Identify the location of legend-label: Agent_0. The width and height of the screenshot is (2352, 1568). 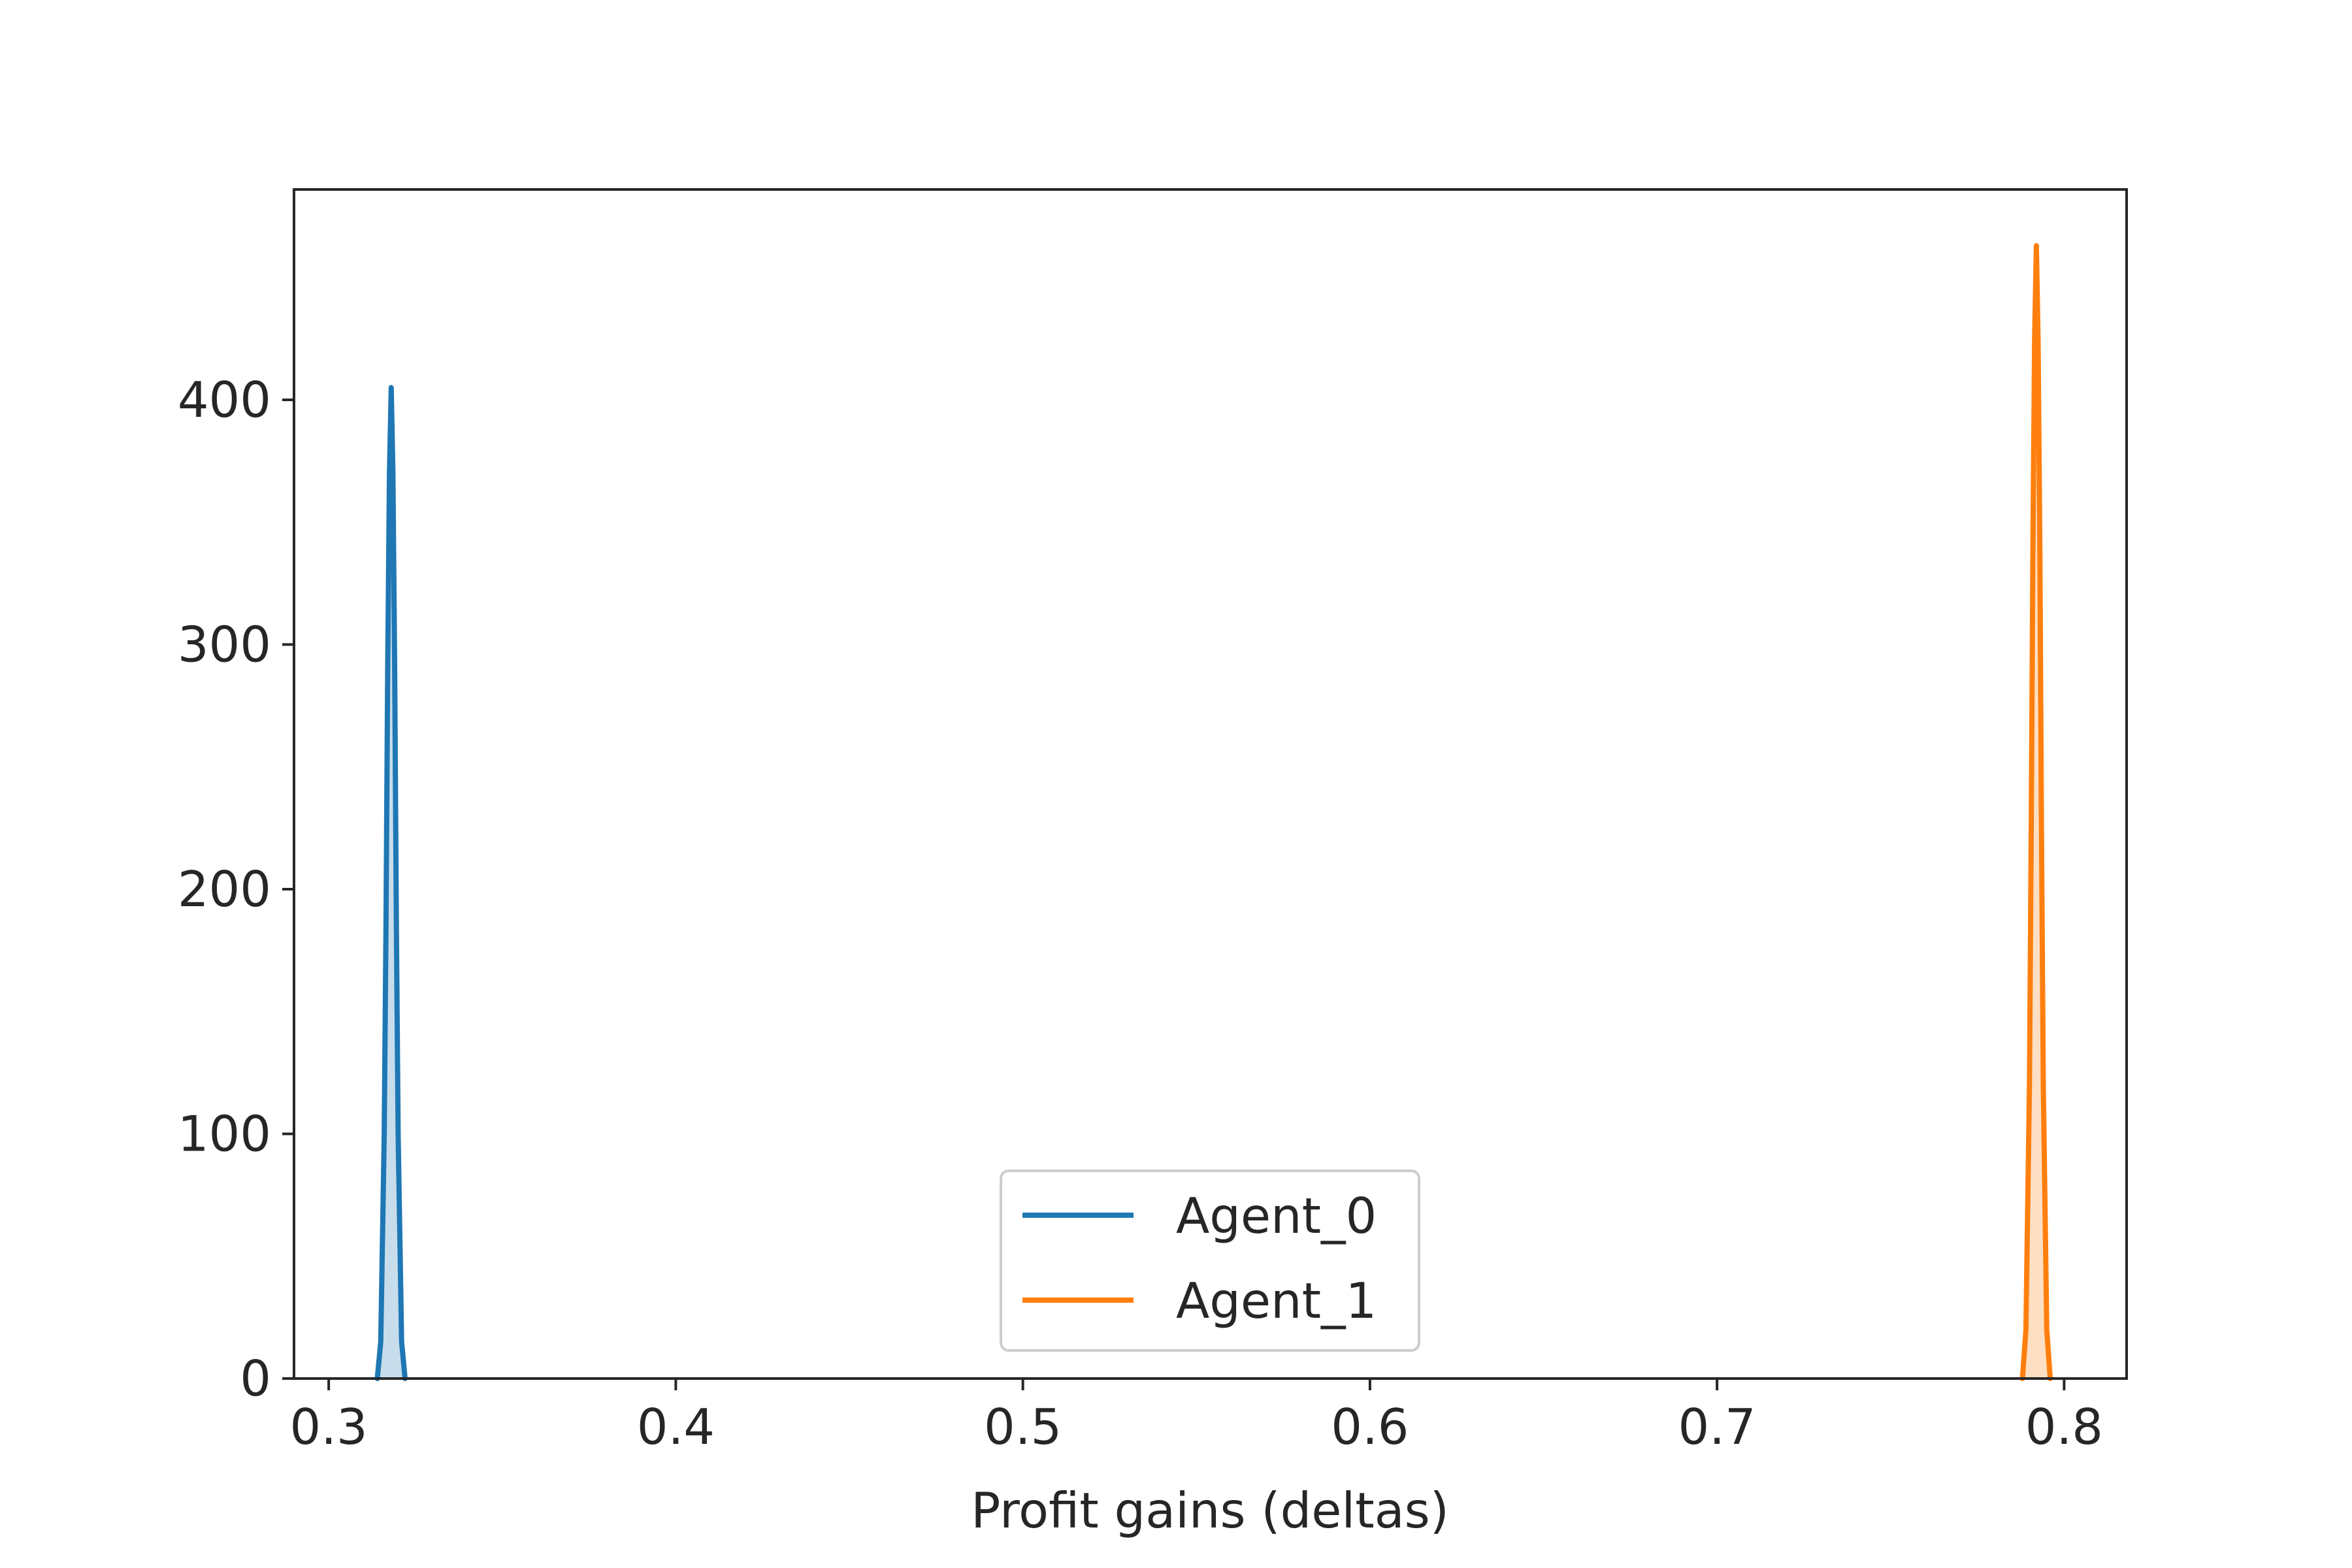
(1276, 1216).